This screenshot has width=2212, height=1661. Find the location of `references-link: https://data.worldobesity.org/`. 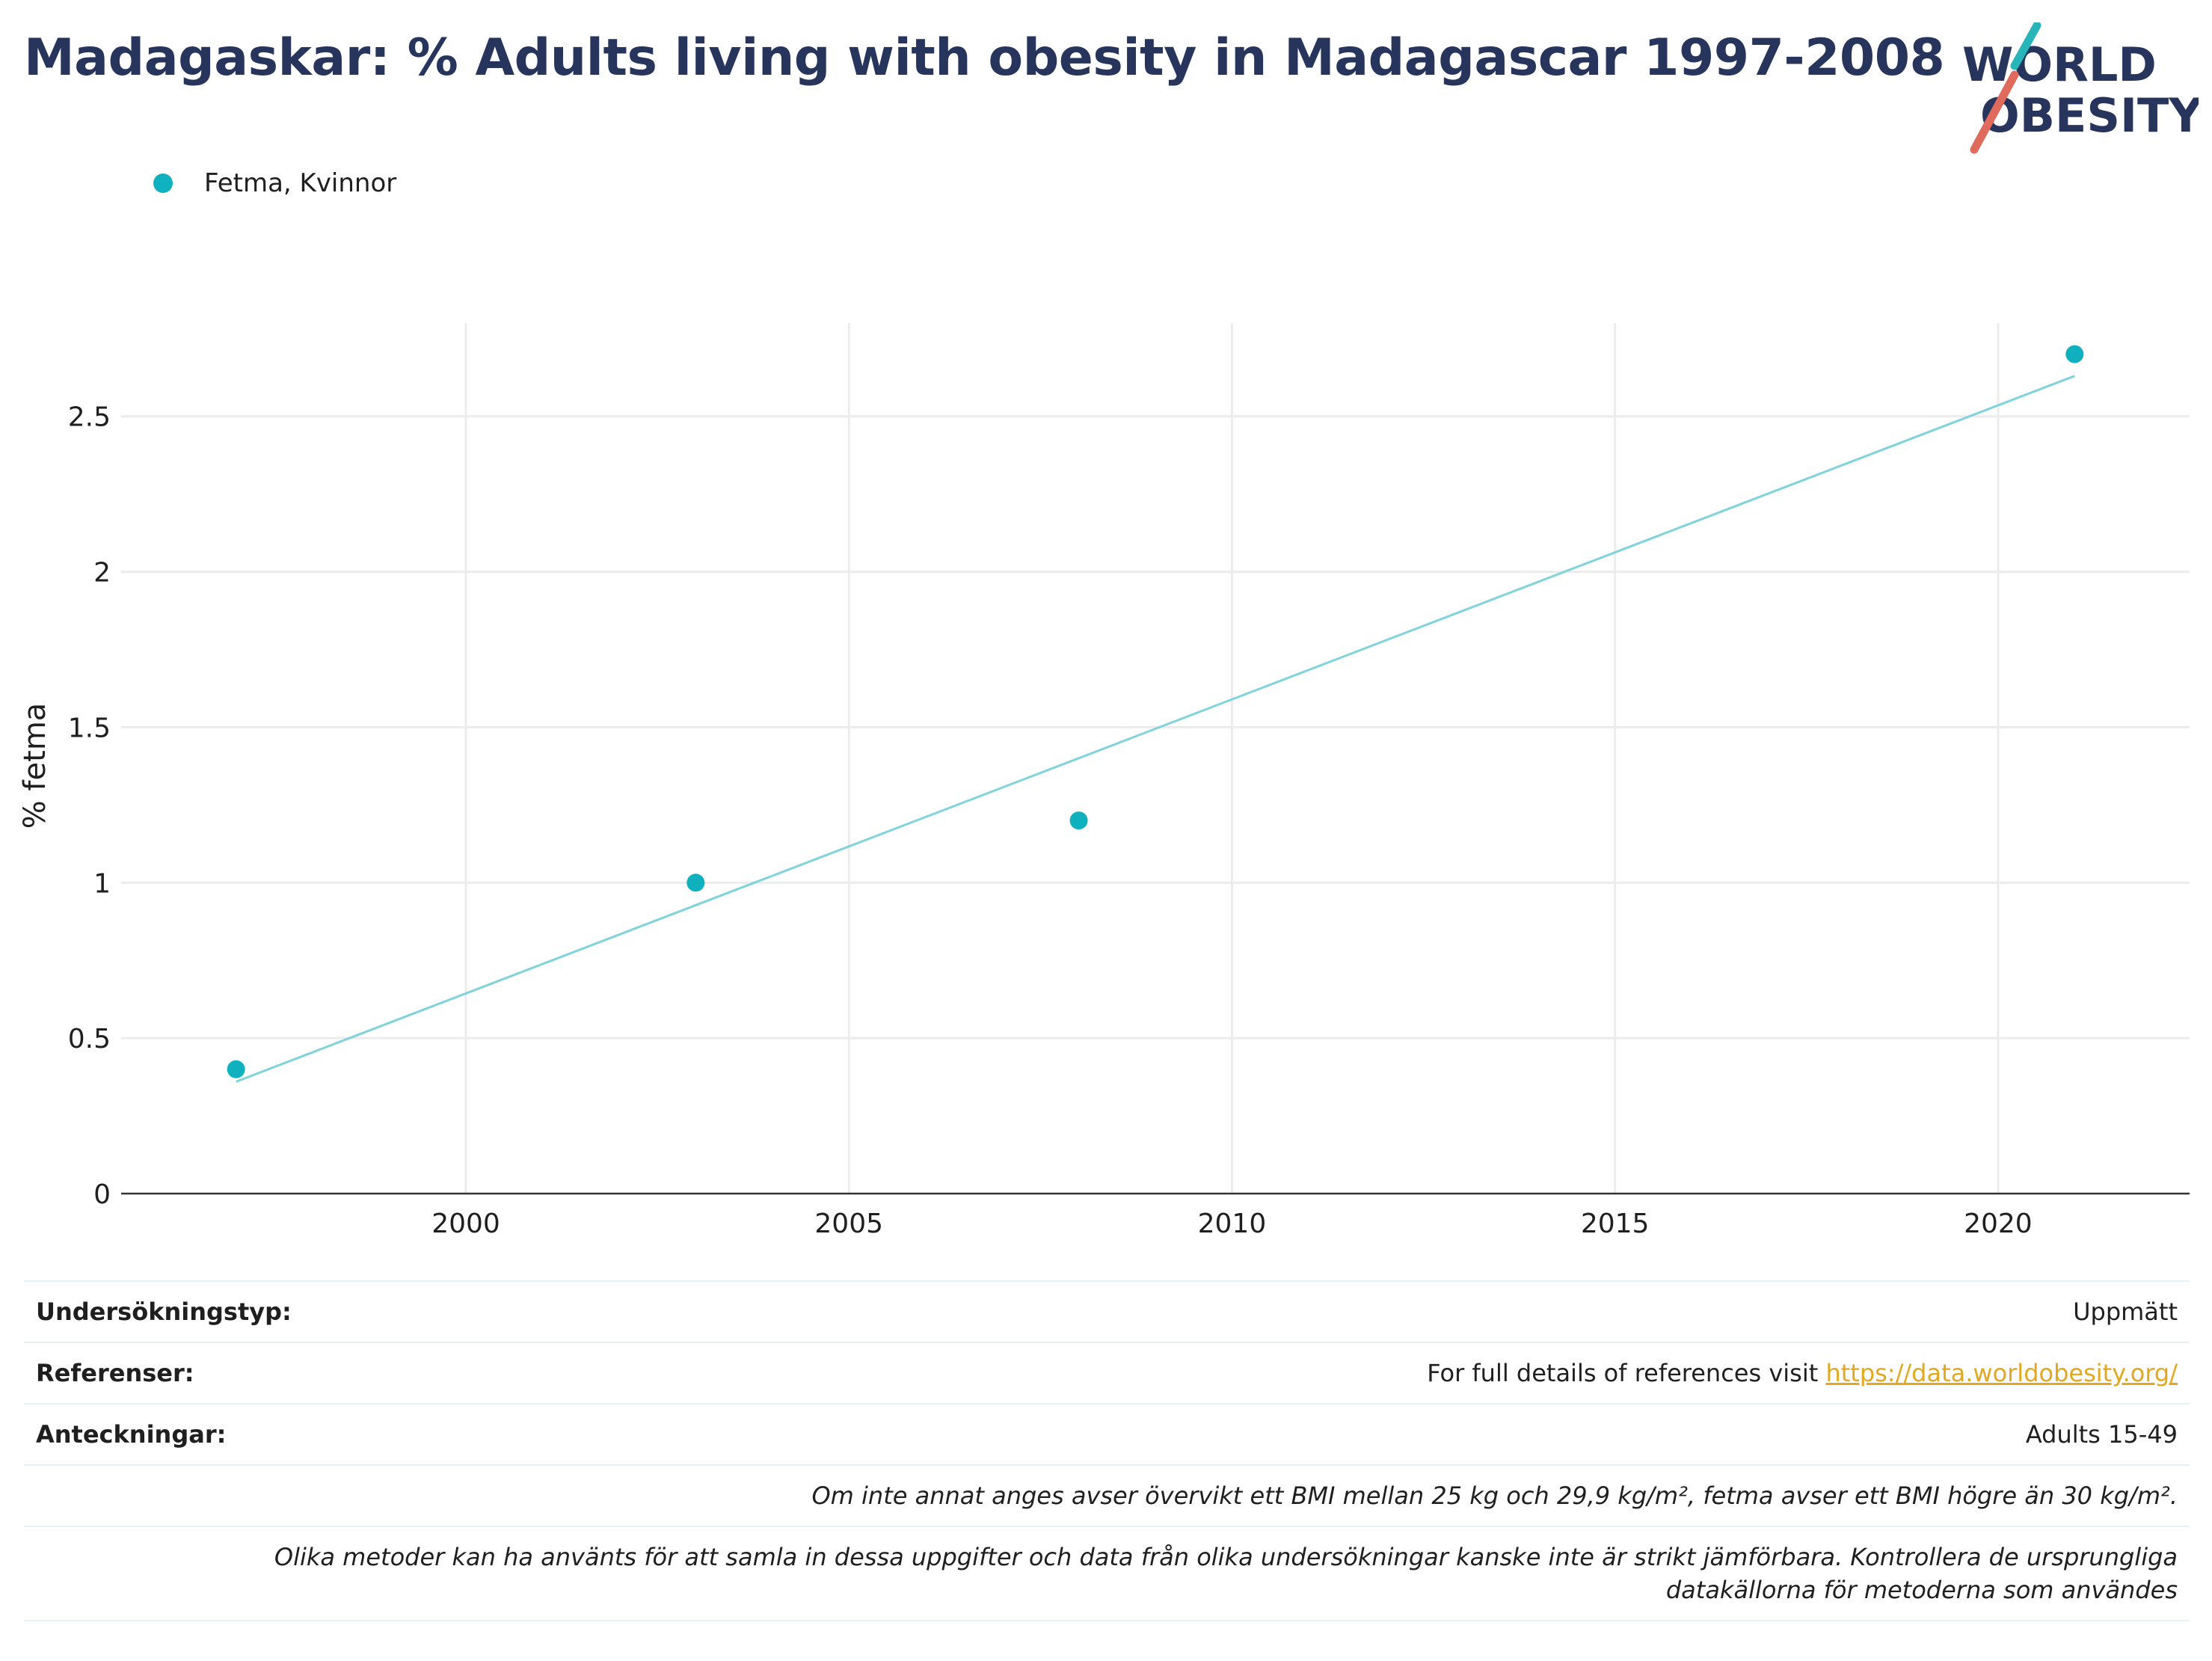

references-link: https://data.worldobesity.org/ is located at coordinates (2001, 1373).